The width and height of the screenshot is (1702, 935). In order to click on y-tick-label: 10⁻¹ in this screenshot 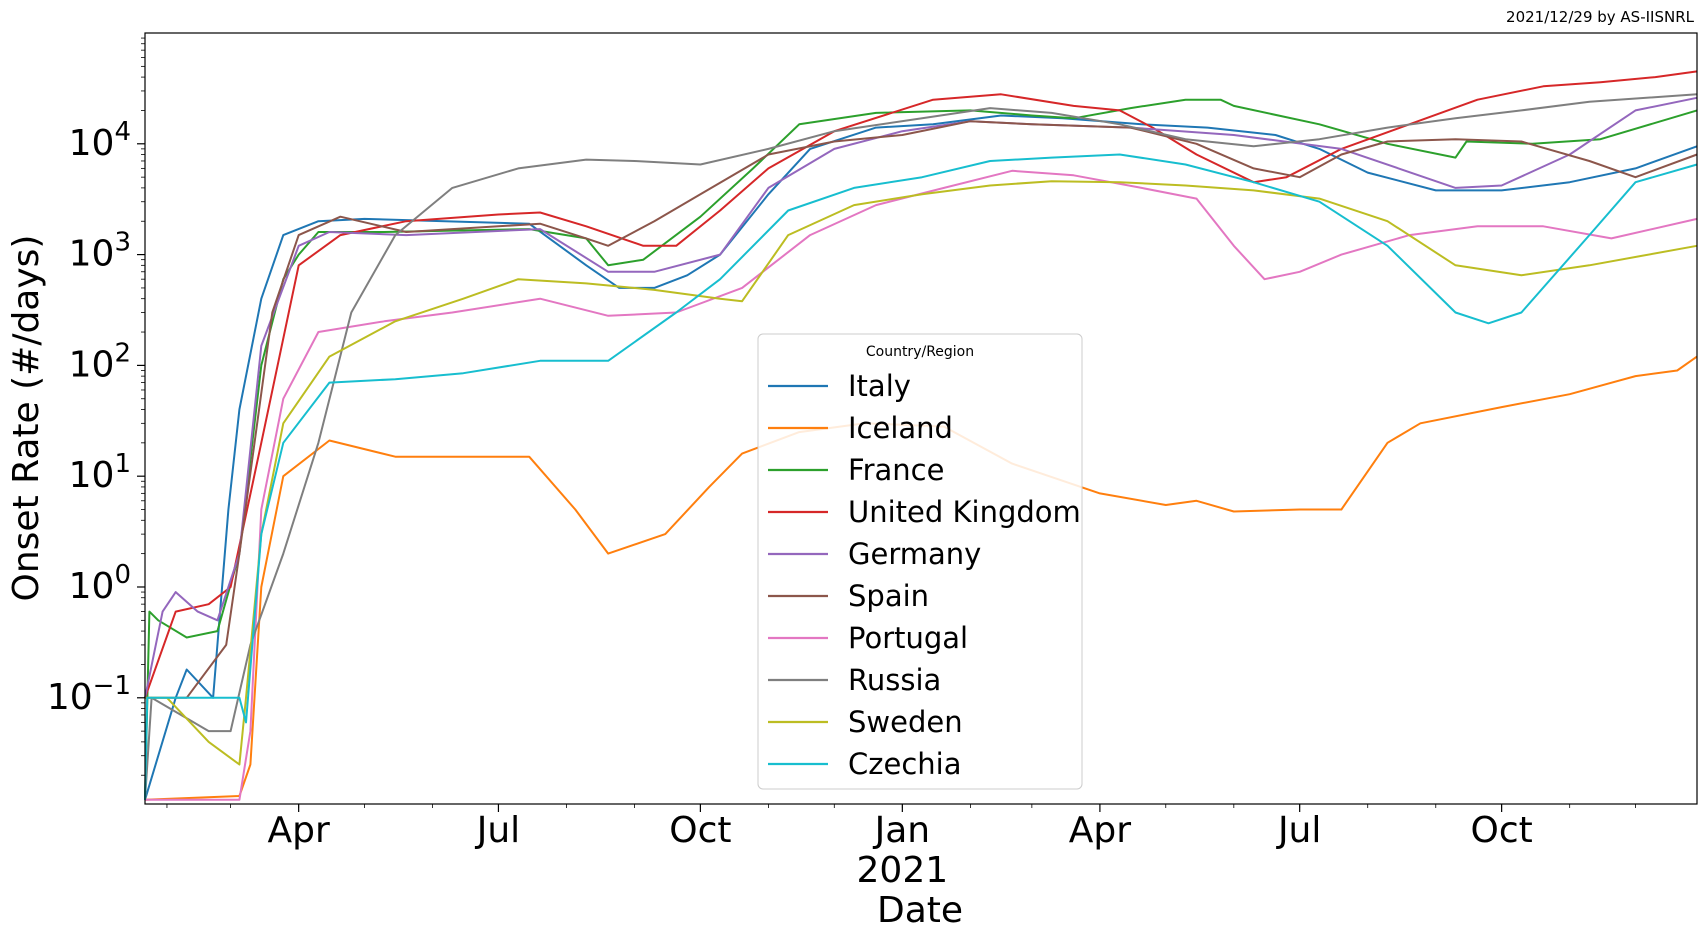, I will do `click(89, 694)`.